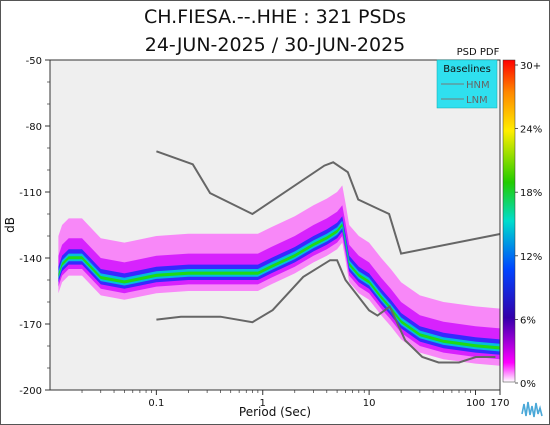  I want to click on colorbar-tick-label: 18%, so click(531, 193).